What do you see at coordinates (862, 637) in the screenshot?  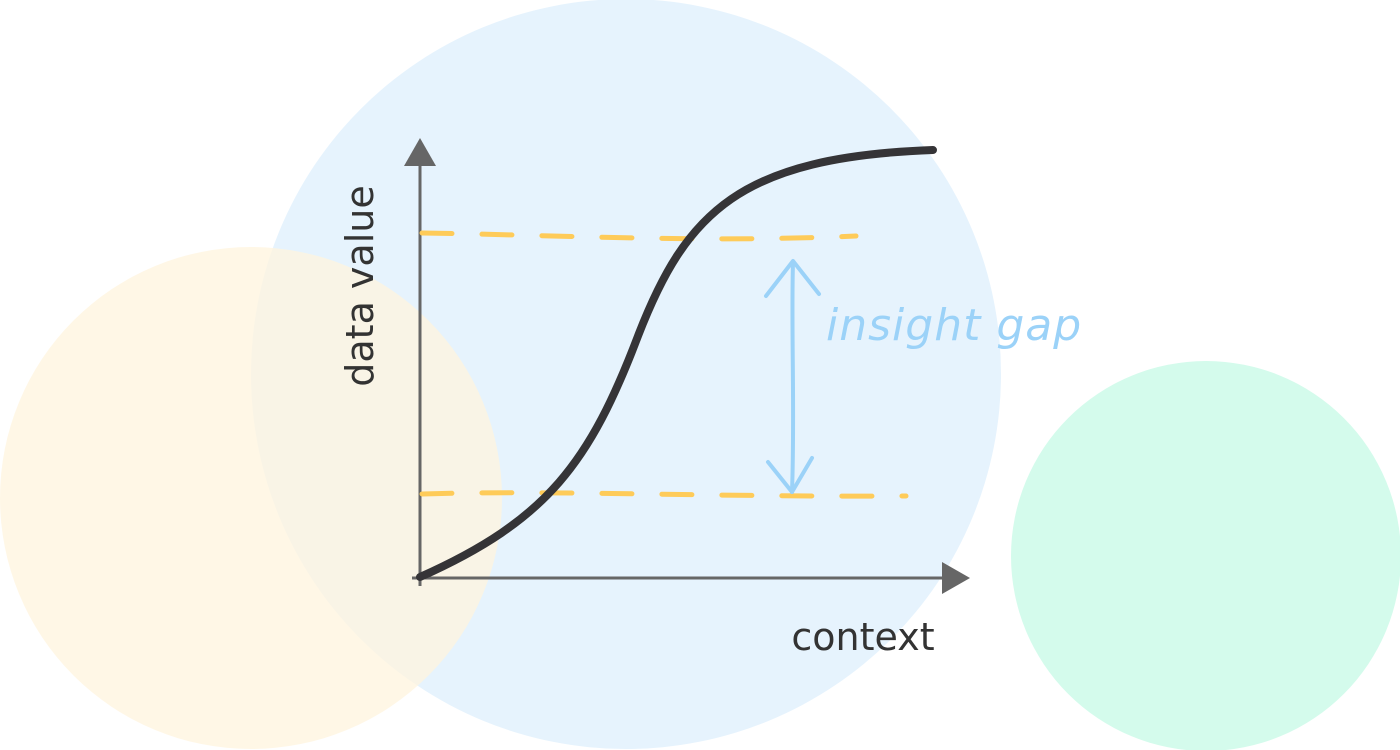 I see `x-axis-label: context` at bounding box center [862, 637].